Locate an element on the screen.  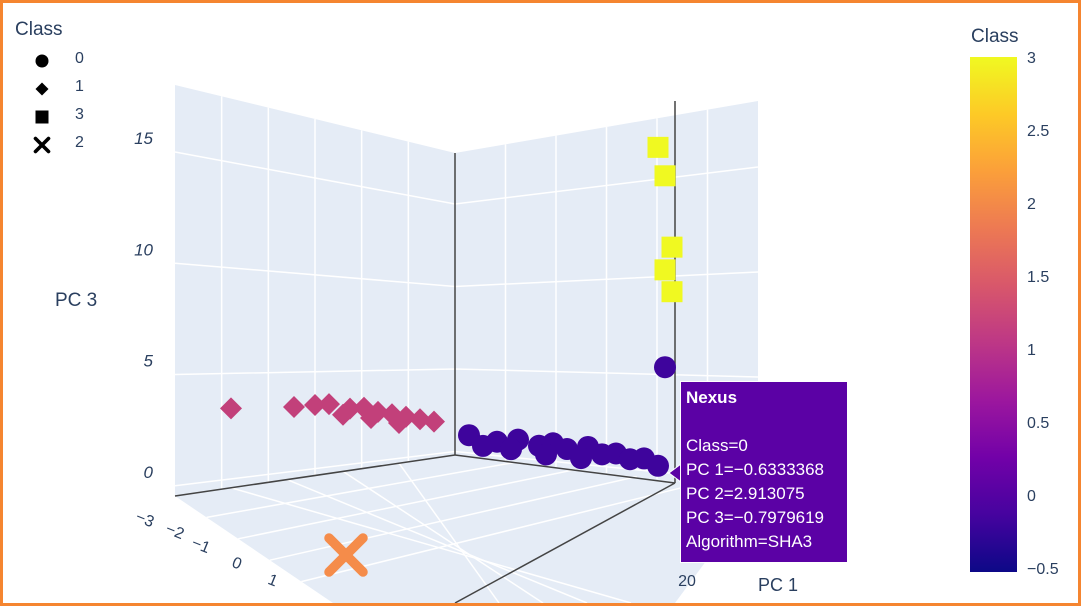
floor is located at coordinates (466, 529).